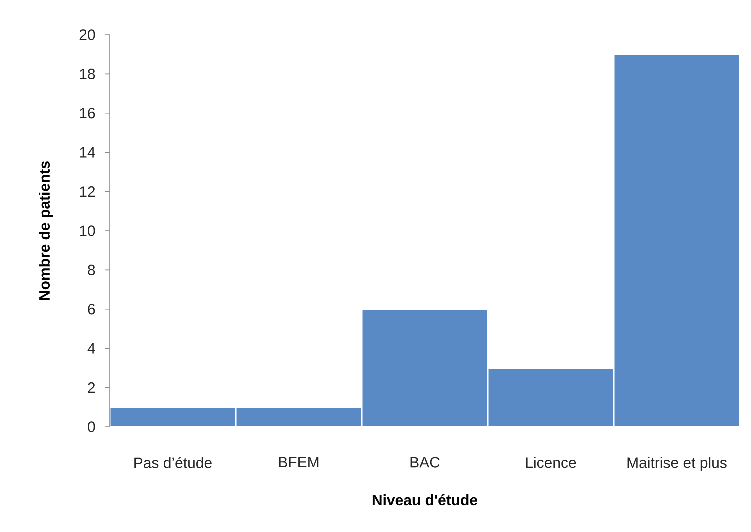 The height and width of the screenshot is (532, 751). What do you see at coordinates (677, 464) in the screenshot?
I see `x-tick-label: Maitrise et plus` at bounding box center [677, 464].